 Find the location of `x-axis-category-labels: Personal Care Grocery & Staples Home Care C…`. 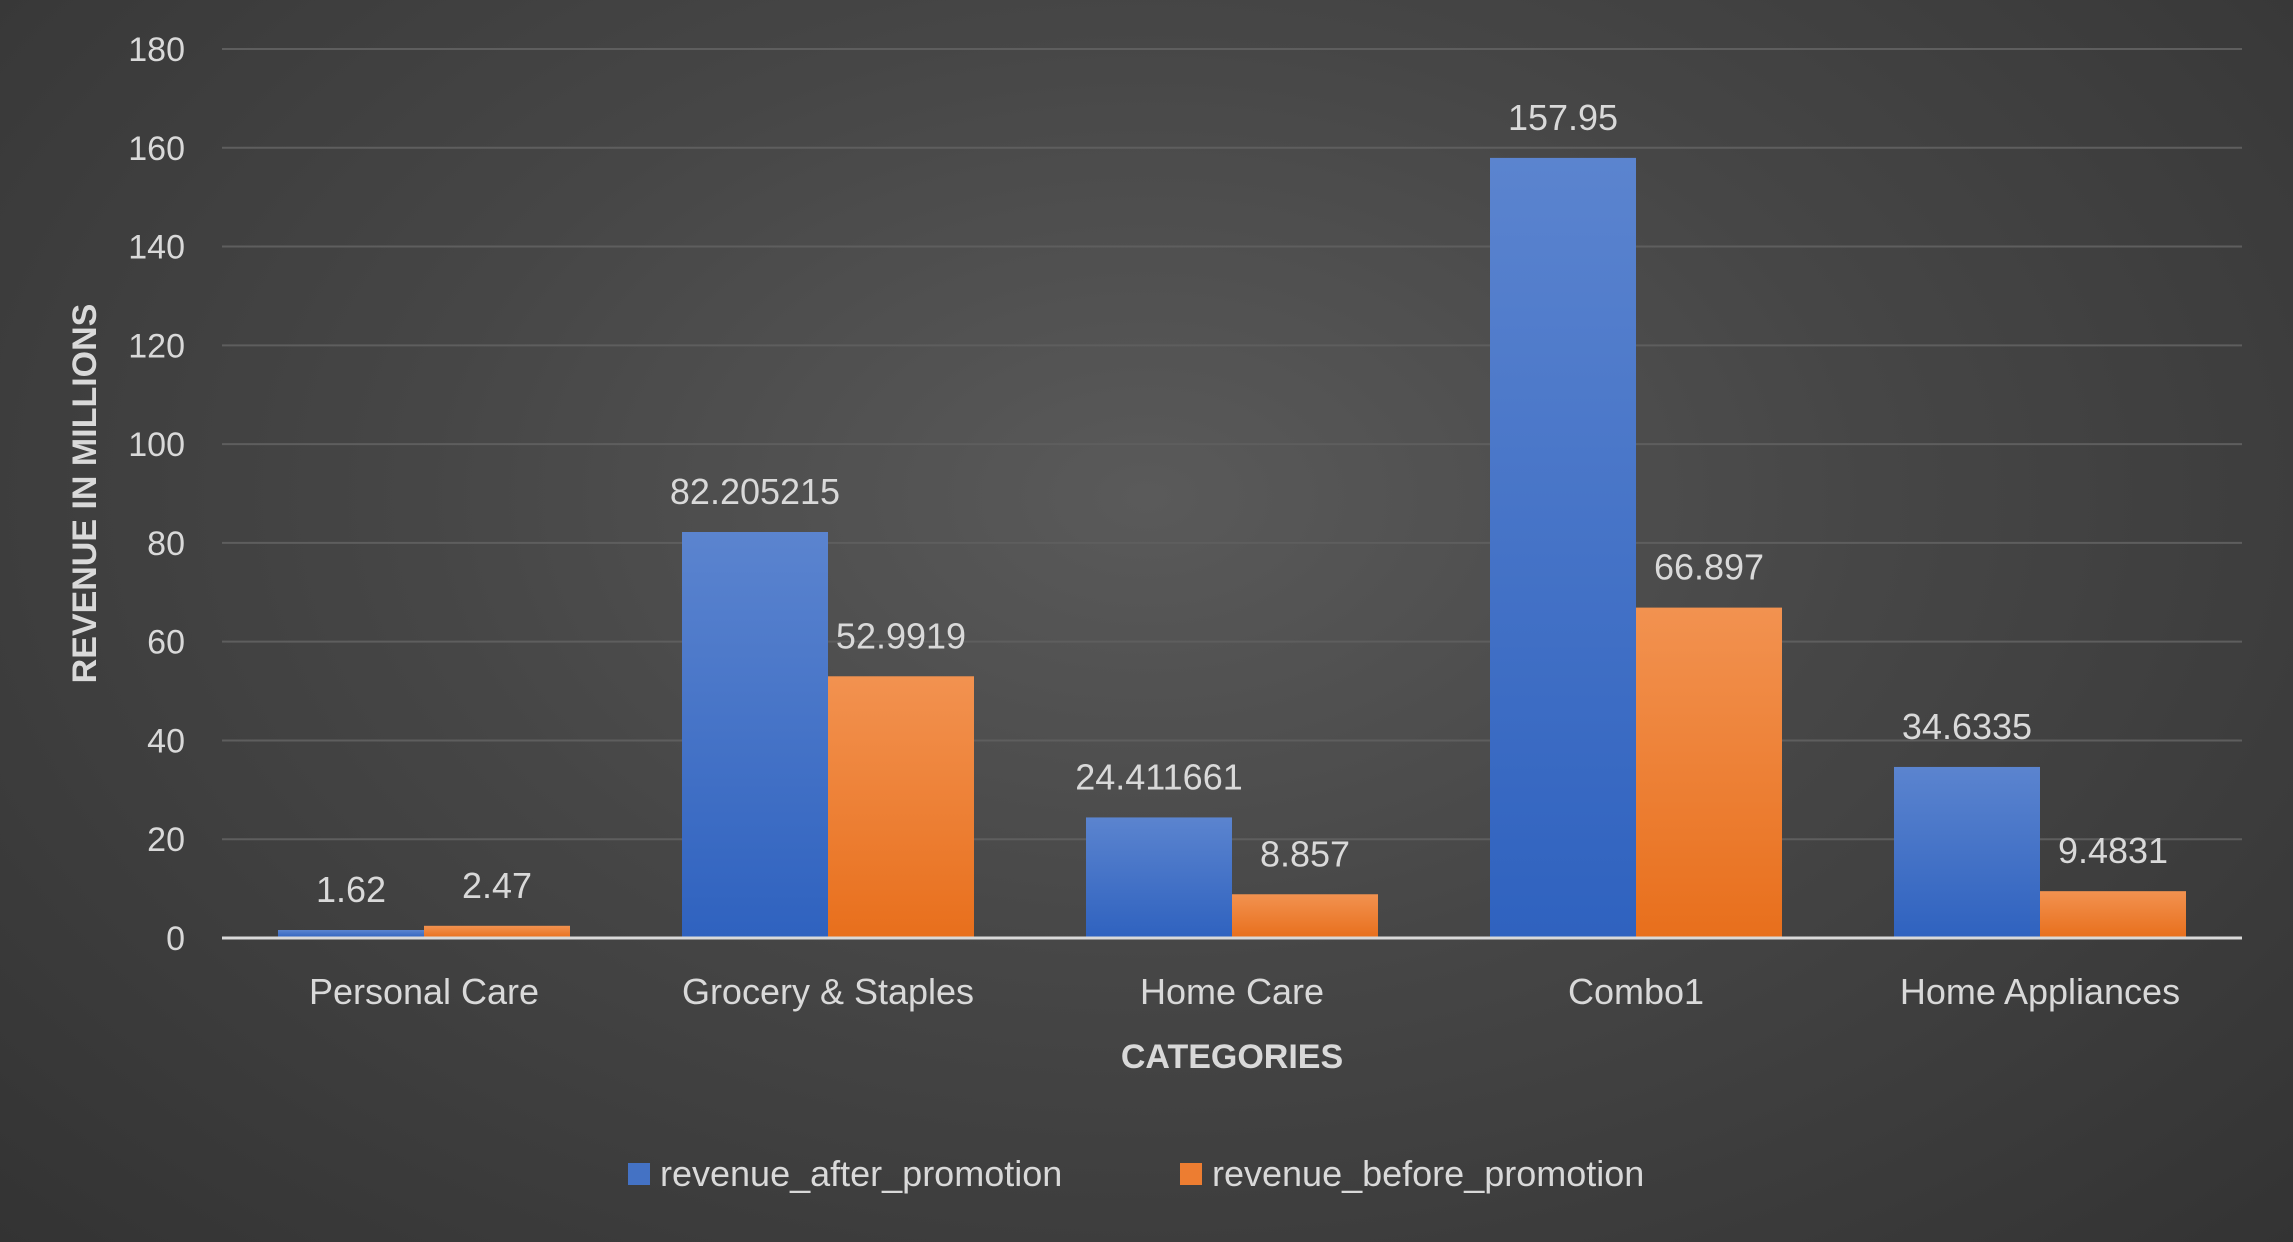

x-axis-category-labels: Personal Care Grocery & Staples Home Care C… is located at coordinates (1244, 991).